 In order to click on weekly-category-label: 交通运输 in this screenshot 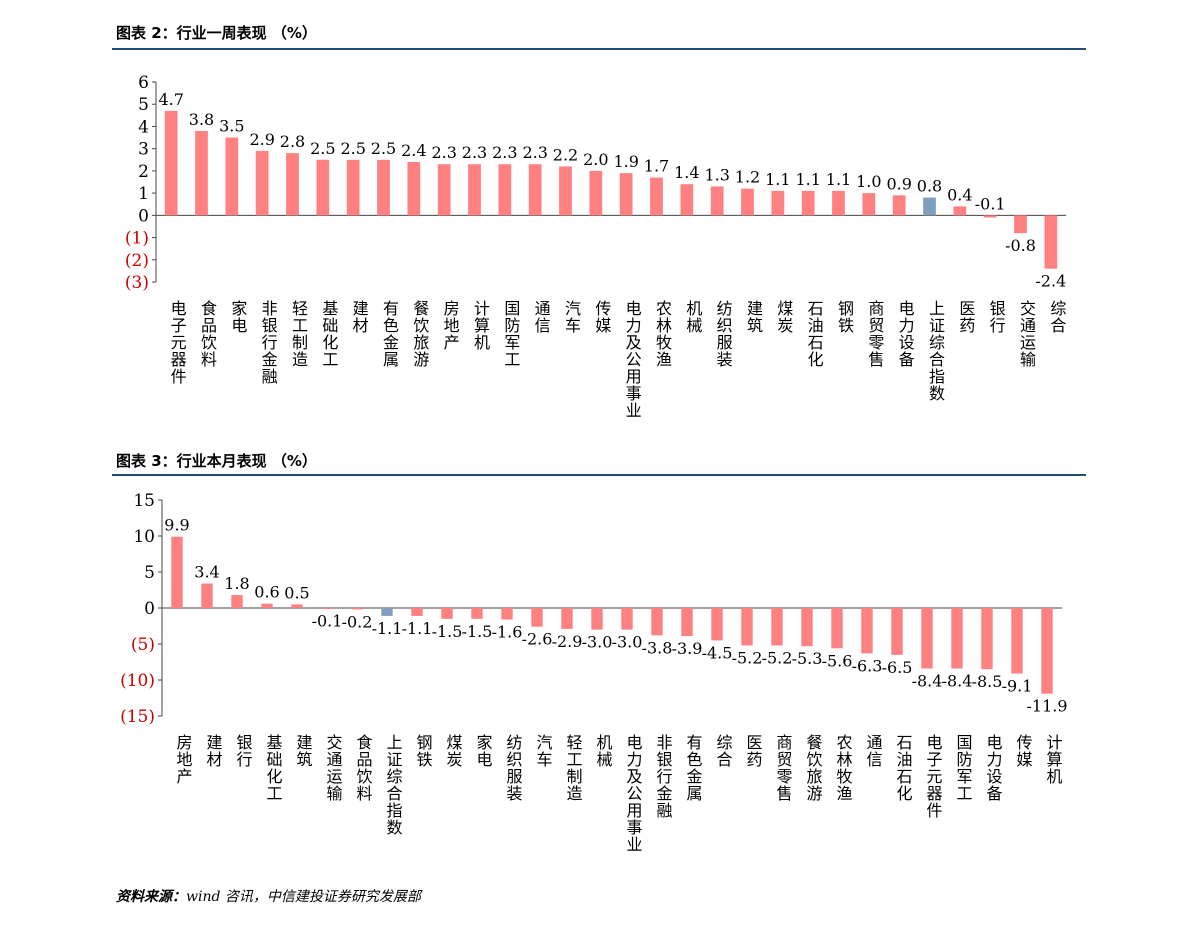, I will do `click(1026, 334)`.